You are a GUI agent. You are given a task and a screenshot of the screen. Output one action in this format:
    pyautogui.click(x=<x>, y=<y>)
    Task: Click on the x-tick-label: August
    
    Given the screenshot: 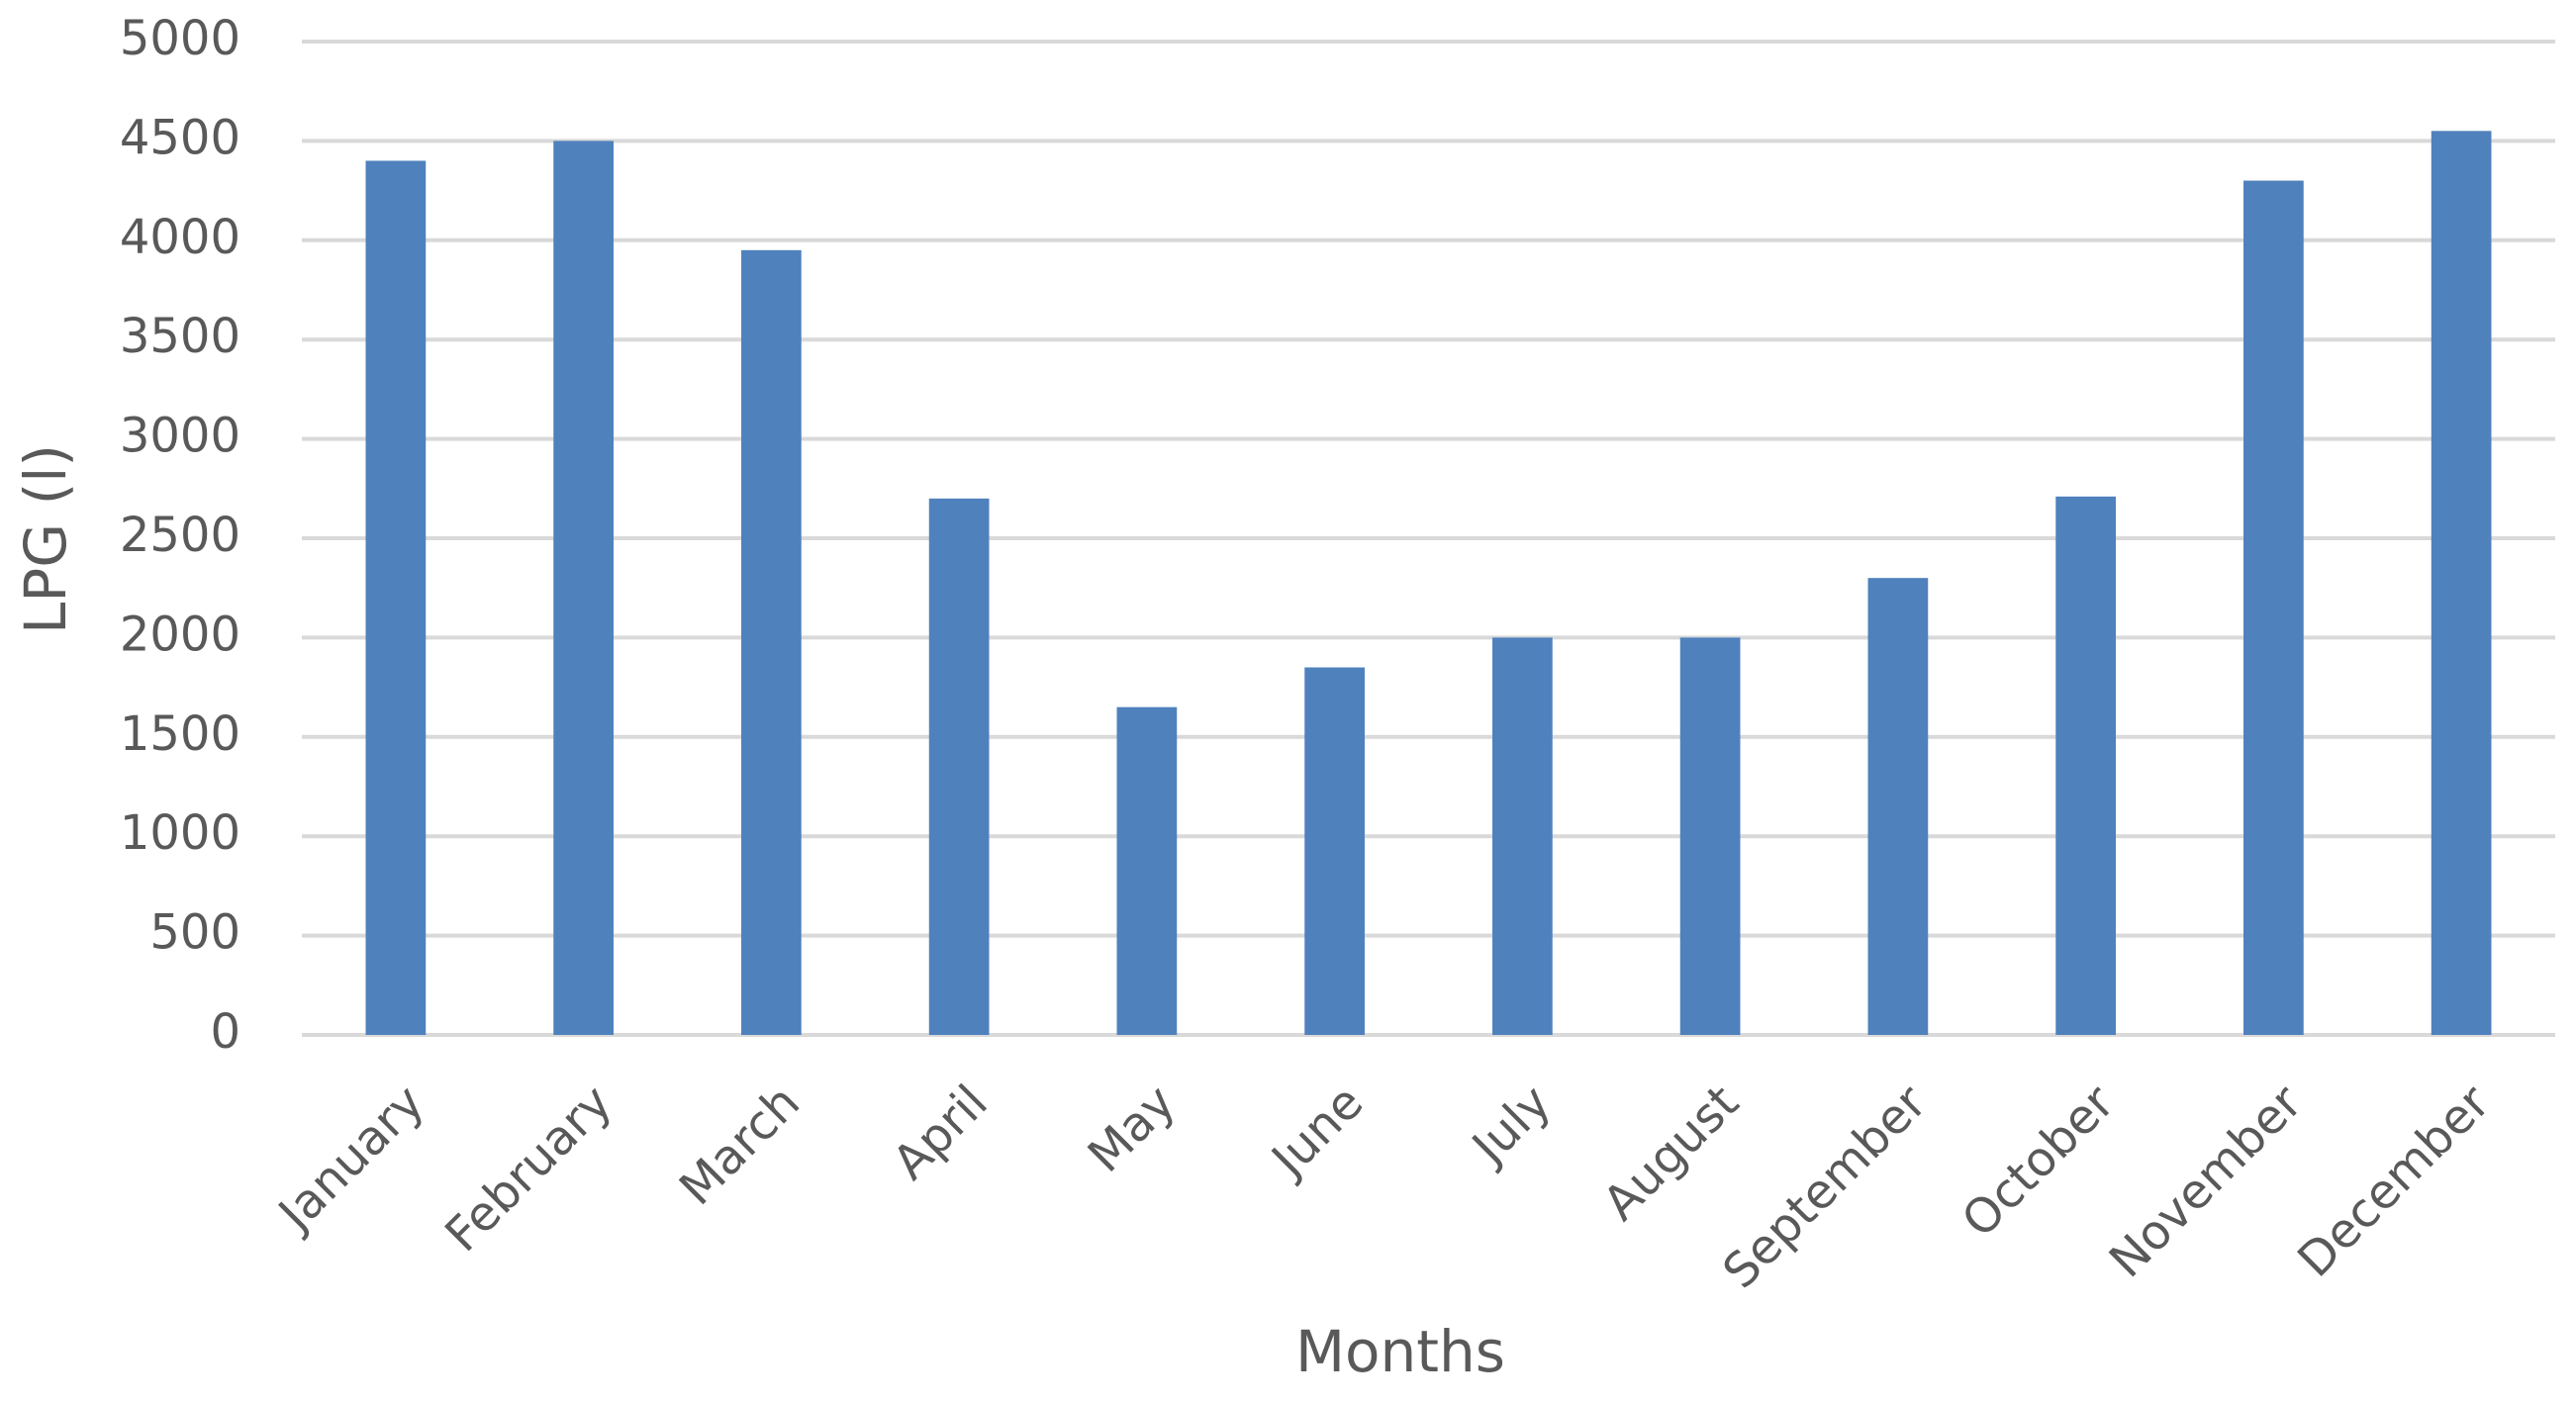 What is the action you would take?
    pyautogui.click(x=1670, y=1153)
    